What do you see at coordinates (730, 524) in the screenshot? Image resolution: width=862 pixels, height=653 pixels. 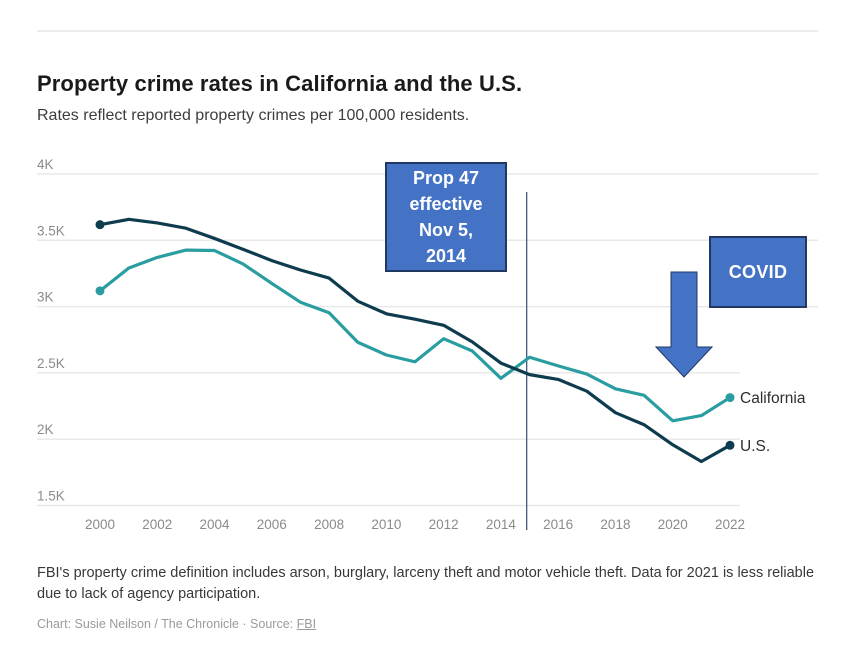 I see `x-tick-label: 2022` at bounding box center [730, 524].